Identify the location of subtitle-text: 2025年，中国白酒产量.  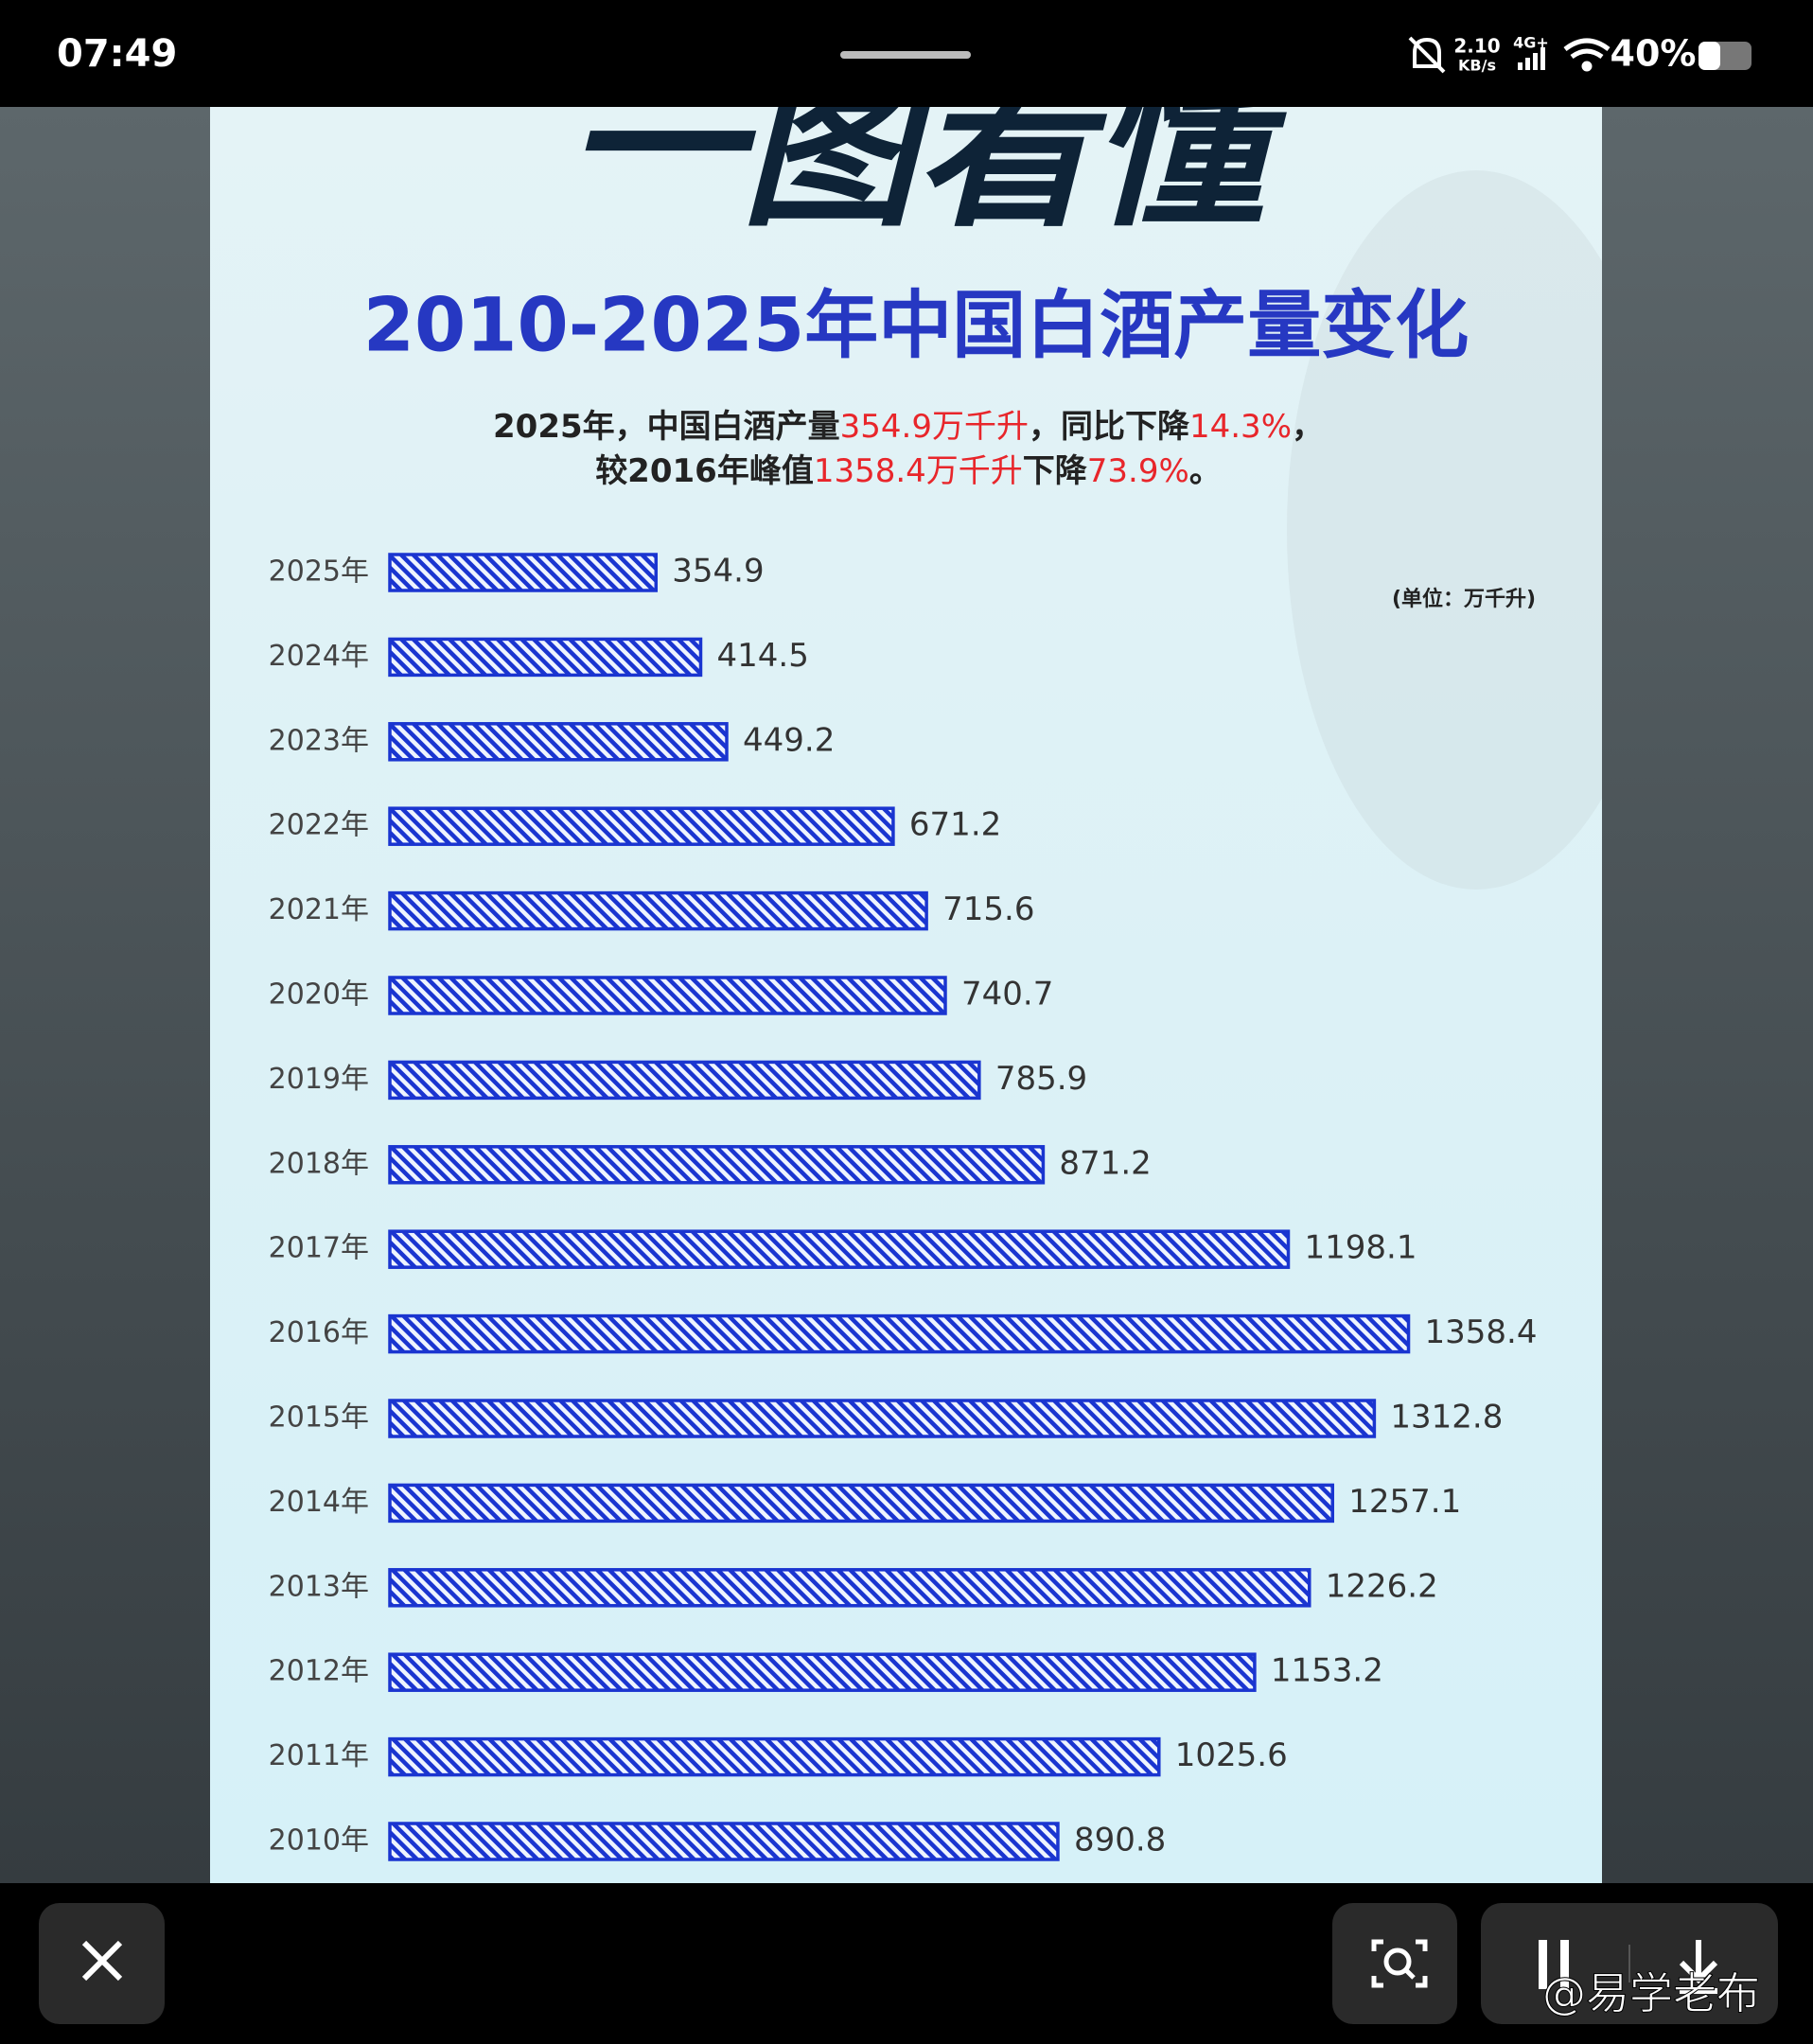
(666, 427).